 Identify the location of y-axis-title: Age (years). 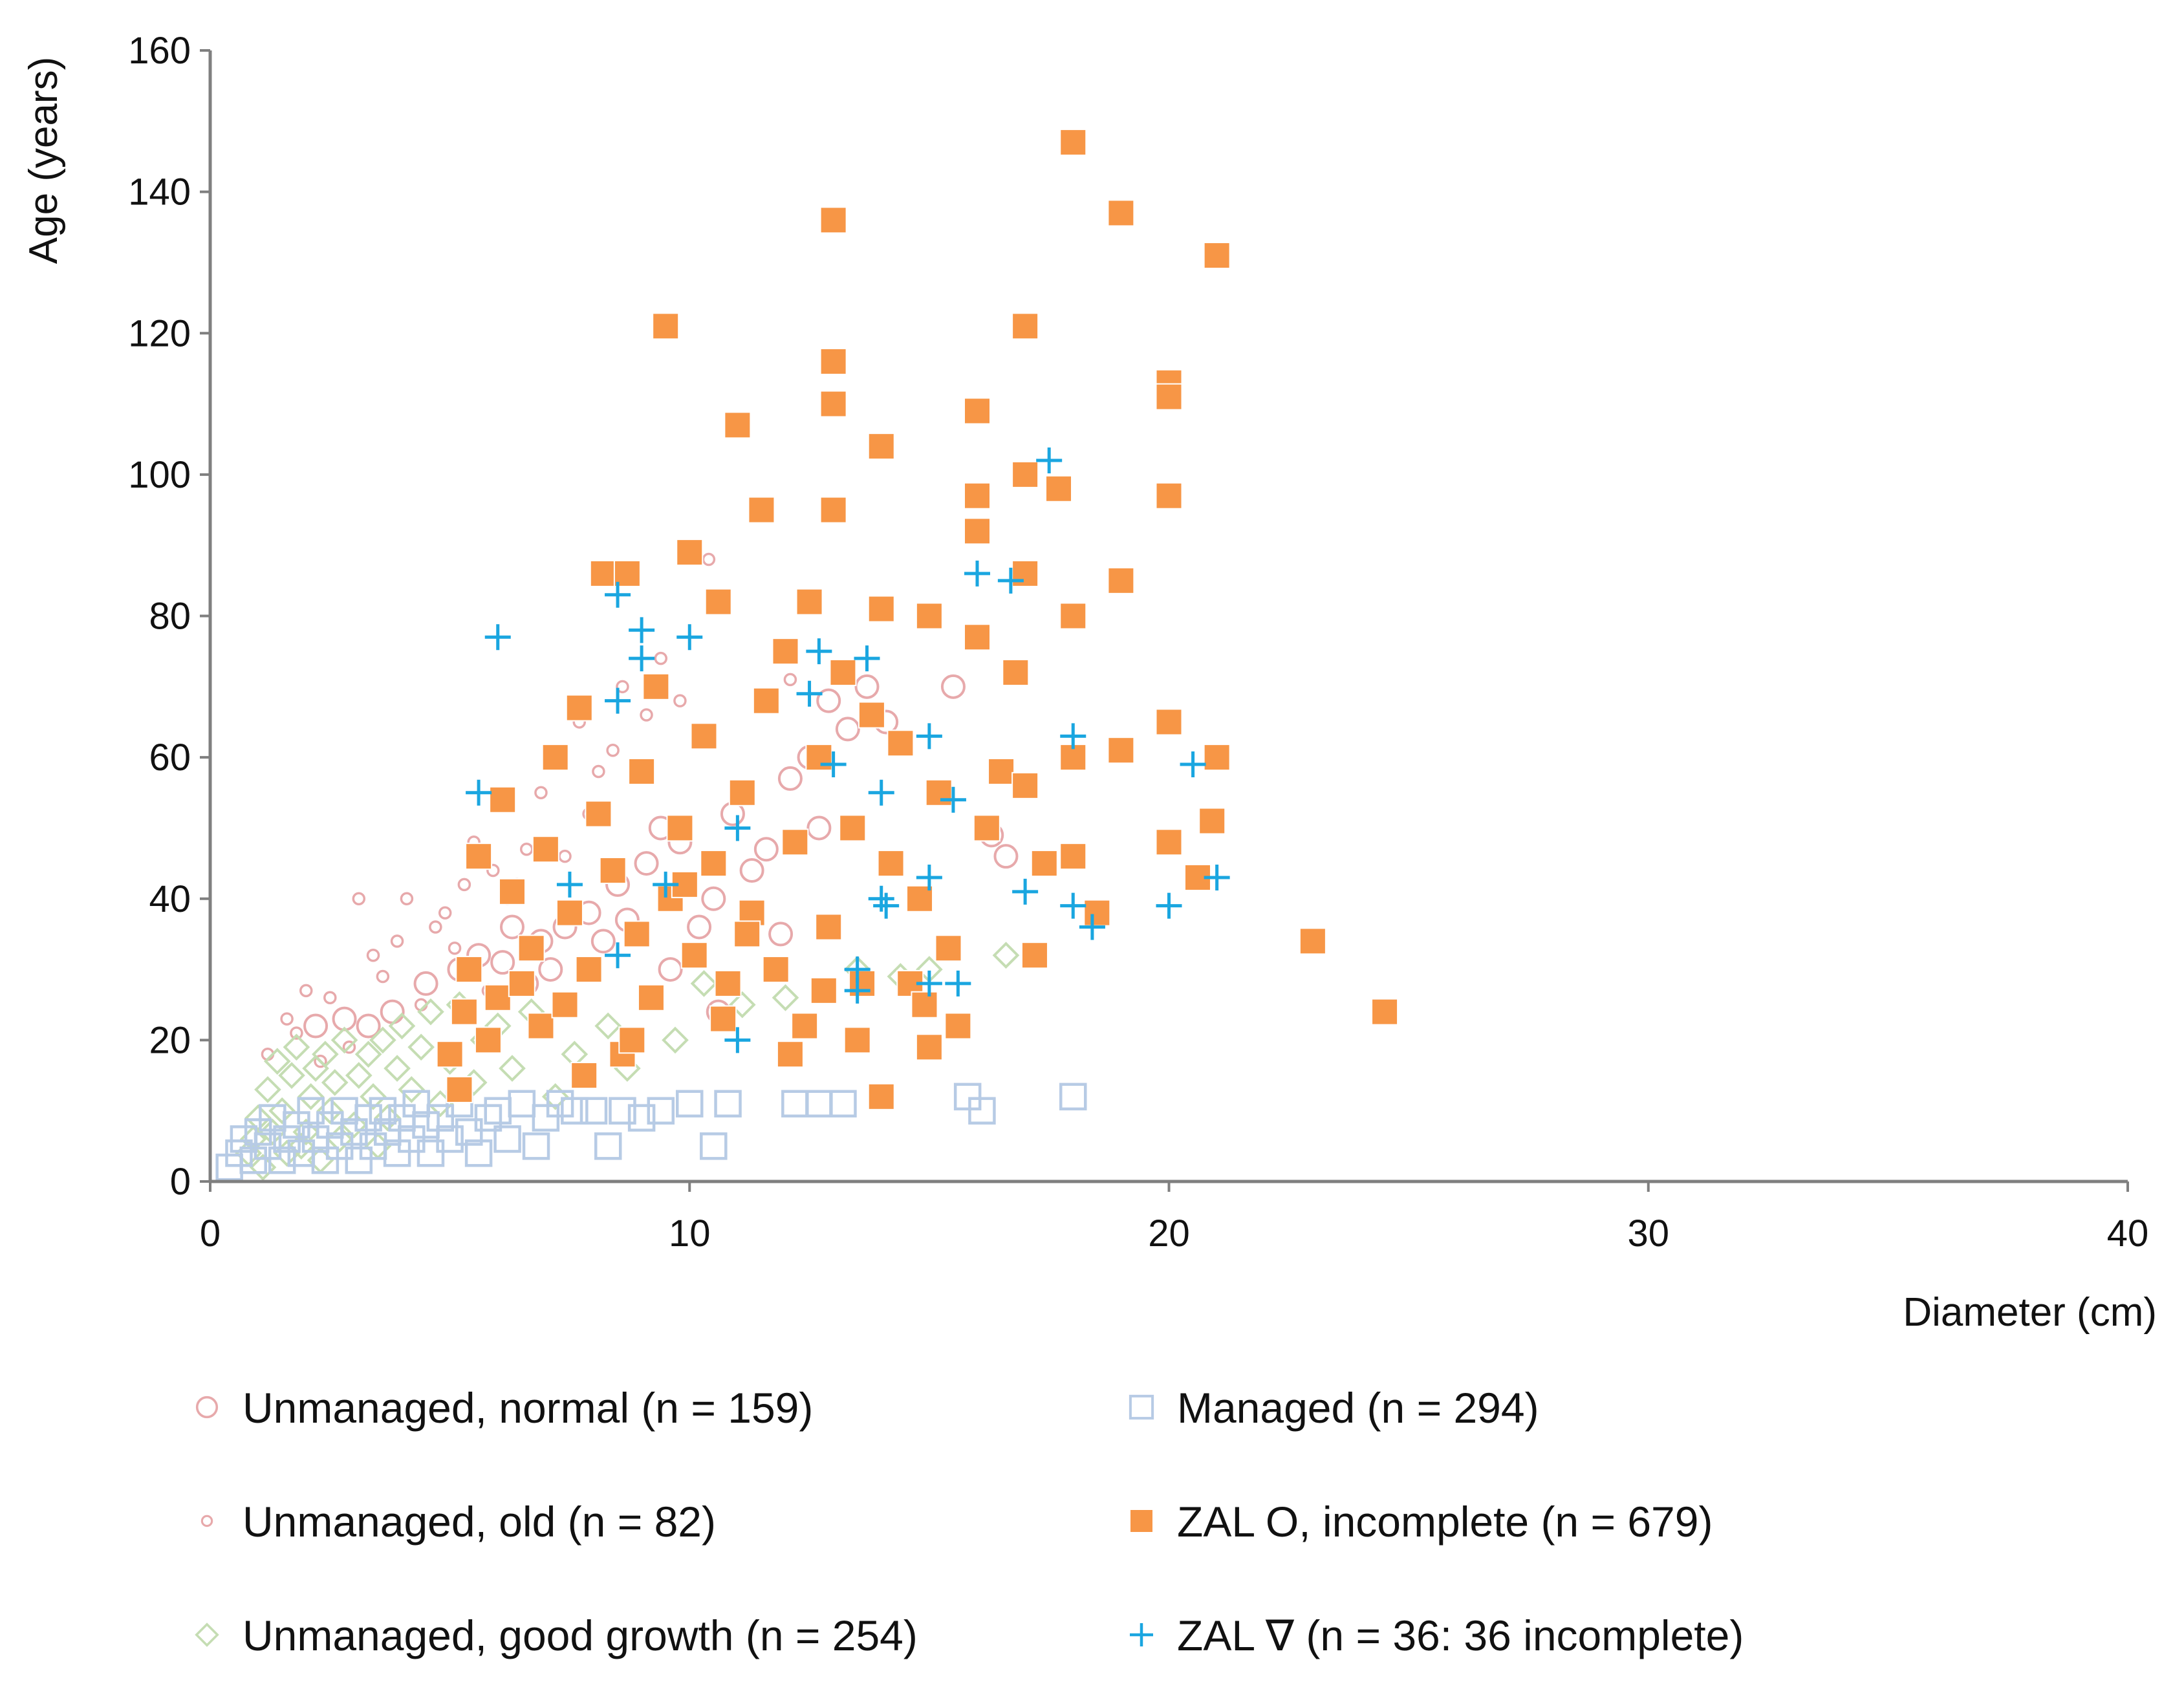
(43, 160).